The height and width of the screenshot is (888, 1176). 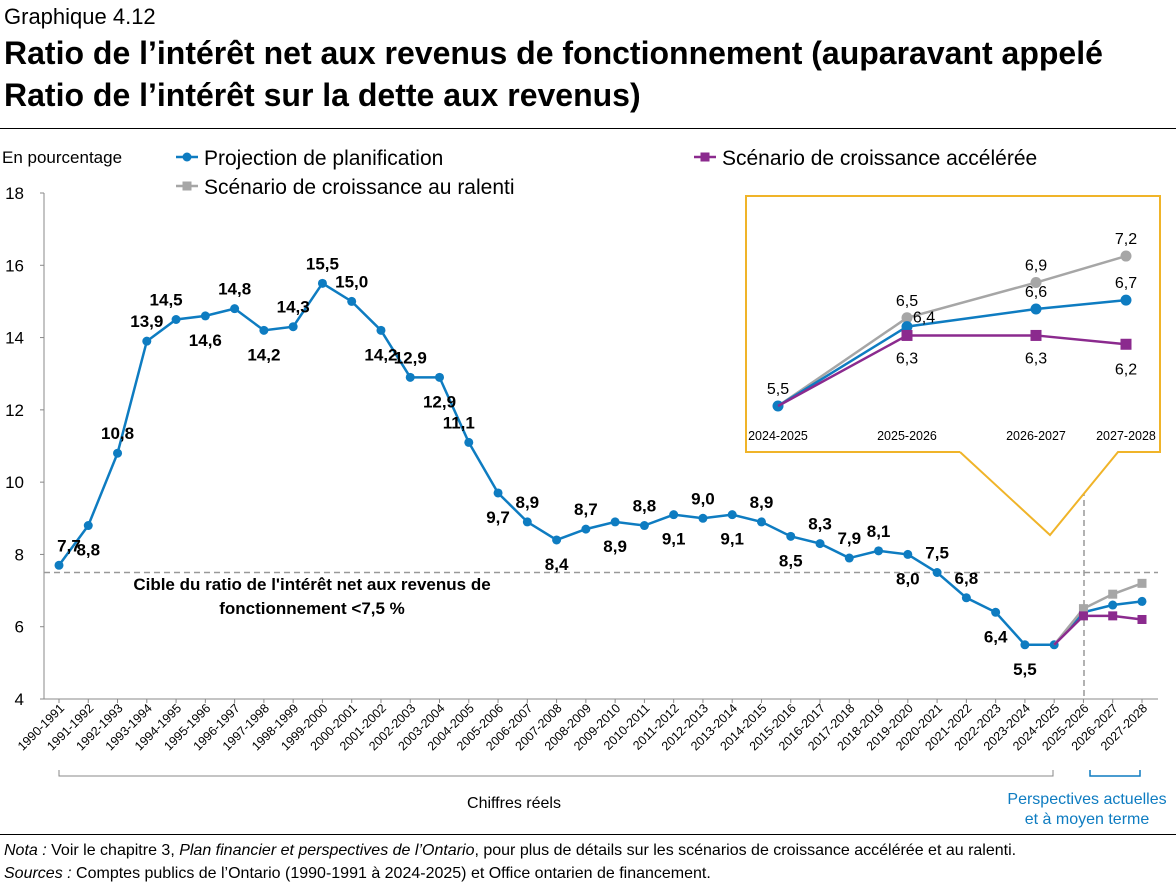 What do you see at coordinates (166, 300) in the screenshot?
I see `data-label: 14,5` at bounding box center [166, 300].